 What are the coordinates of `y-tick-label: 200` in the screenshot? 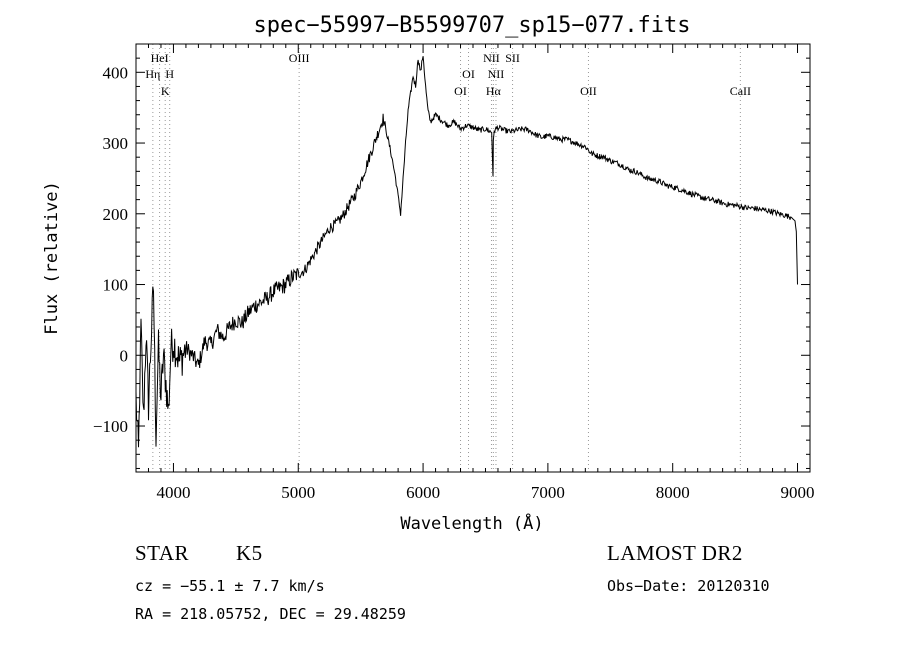 It's located at (116, 214).